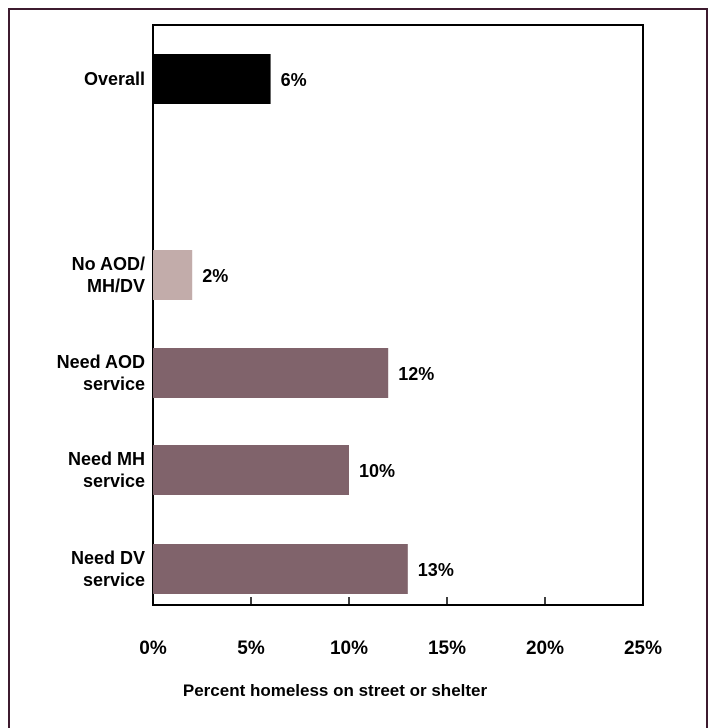 The width and height of the screenshot is (718, 728). I want to click on x-tick-label: 5%, so click(251, 648).